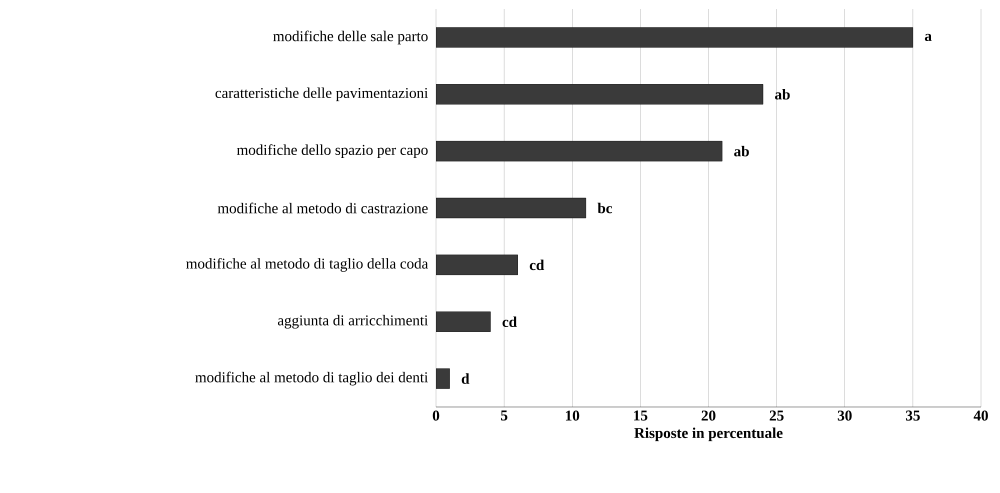  I want to click on x-tick-label: 30, so click(845, 415).